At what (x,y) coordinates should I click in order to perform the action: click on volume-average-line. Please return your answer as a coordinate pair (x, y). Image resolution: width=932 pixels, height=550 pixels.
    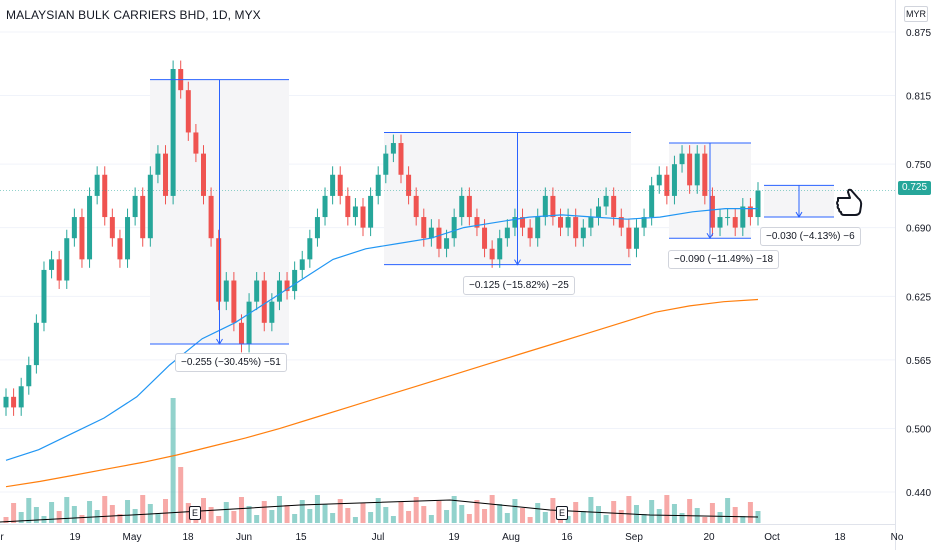
    Looking at the image, I should click on (379, 511).